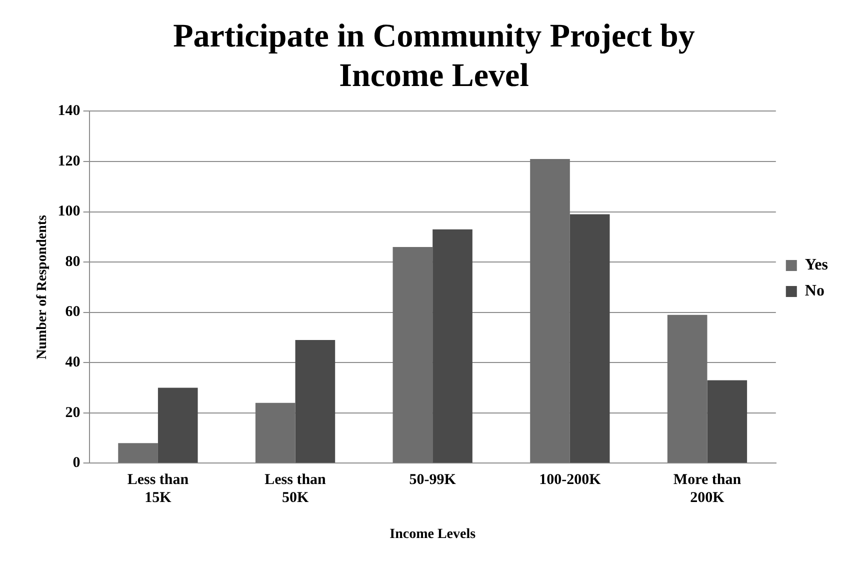 This screenshot has height=577, width=858. What do you see at coordinates (434, 56) in the screenshot?
I see `chart-title: Participate in Community Project by Income Level` at bounding box center [434, 56].